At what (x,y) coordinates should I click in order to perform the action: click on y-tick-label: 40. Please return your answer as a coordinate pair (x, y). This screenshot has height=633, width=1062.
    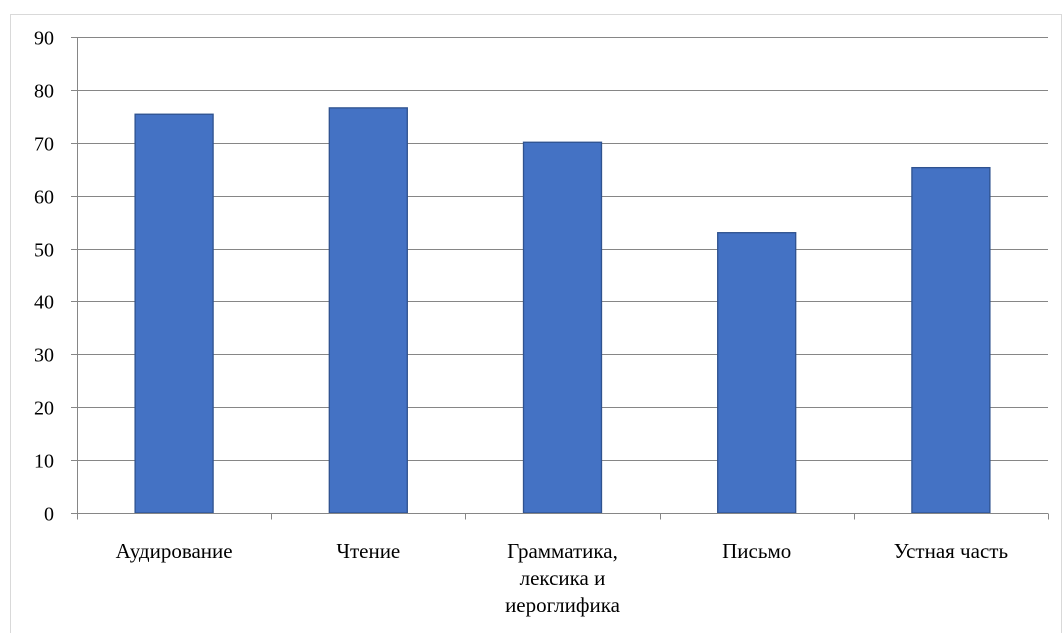
    Looking at the image, I should click on (44, 303).